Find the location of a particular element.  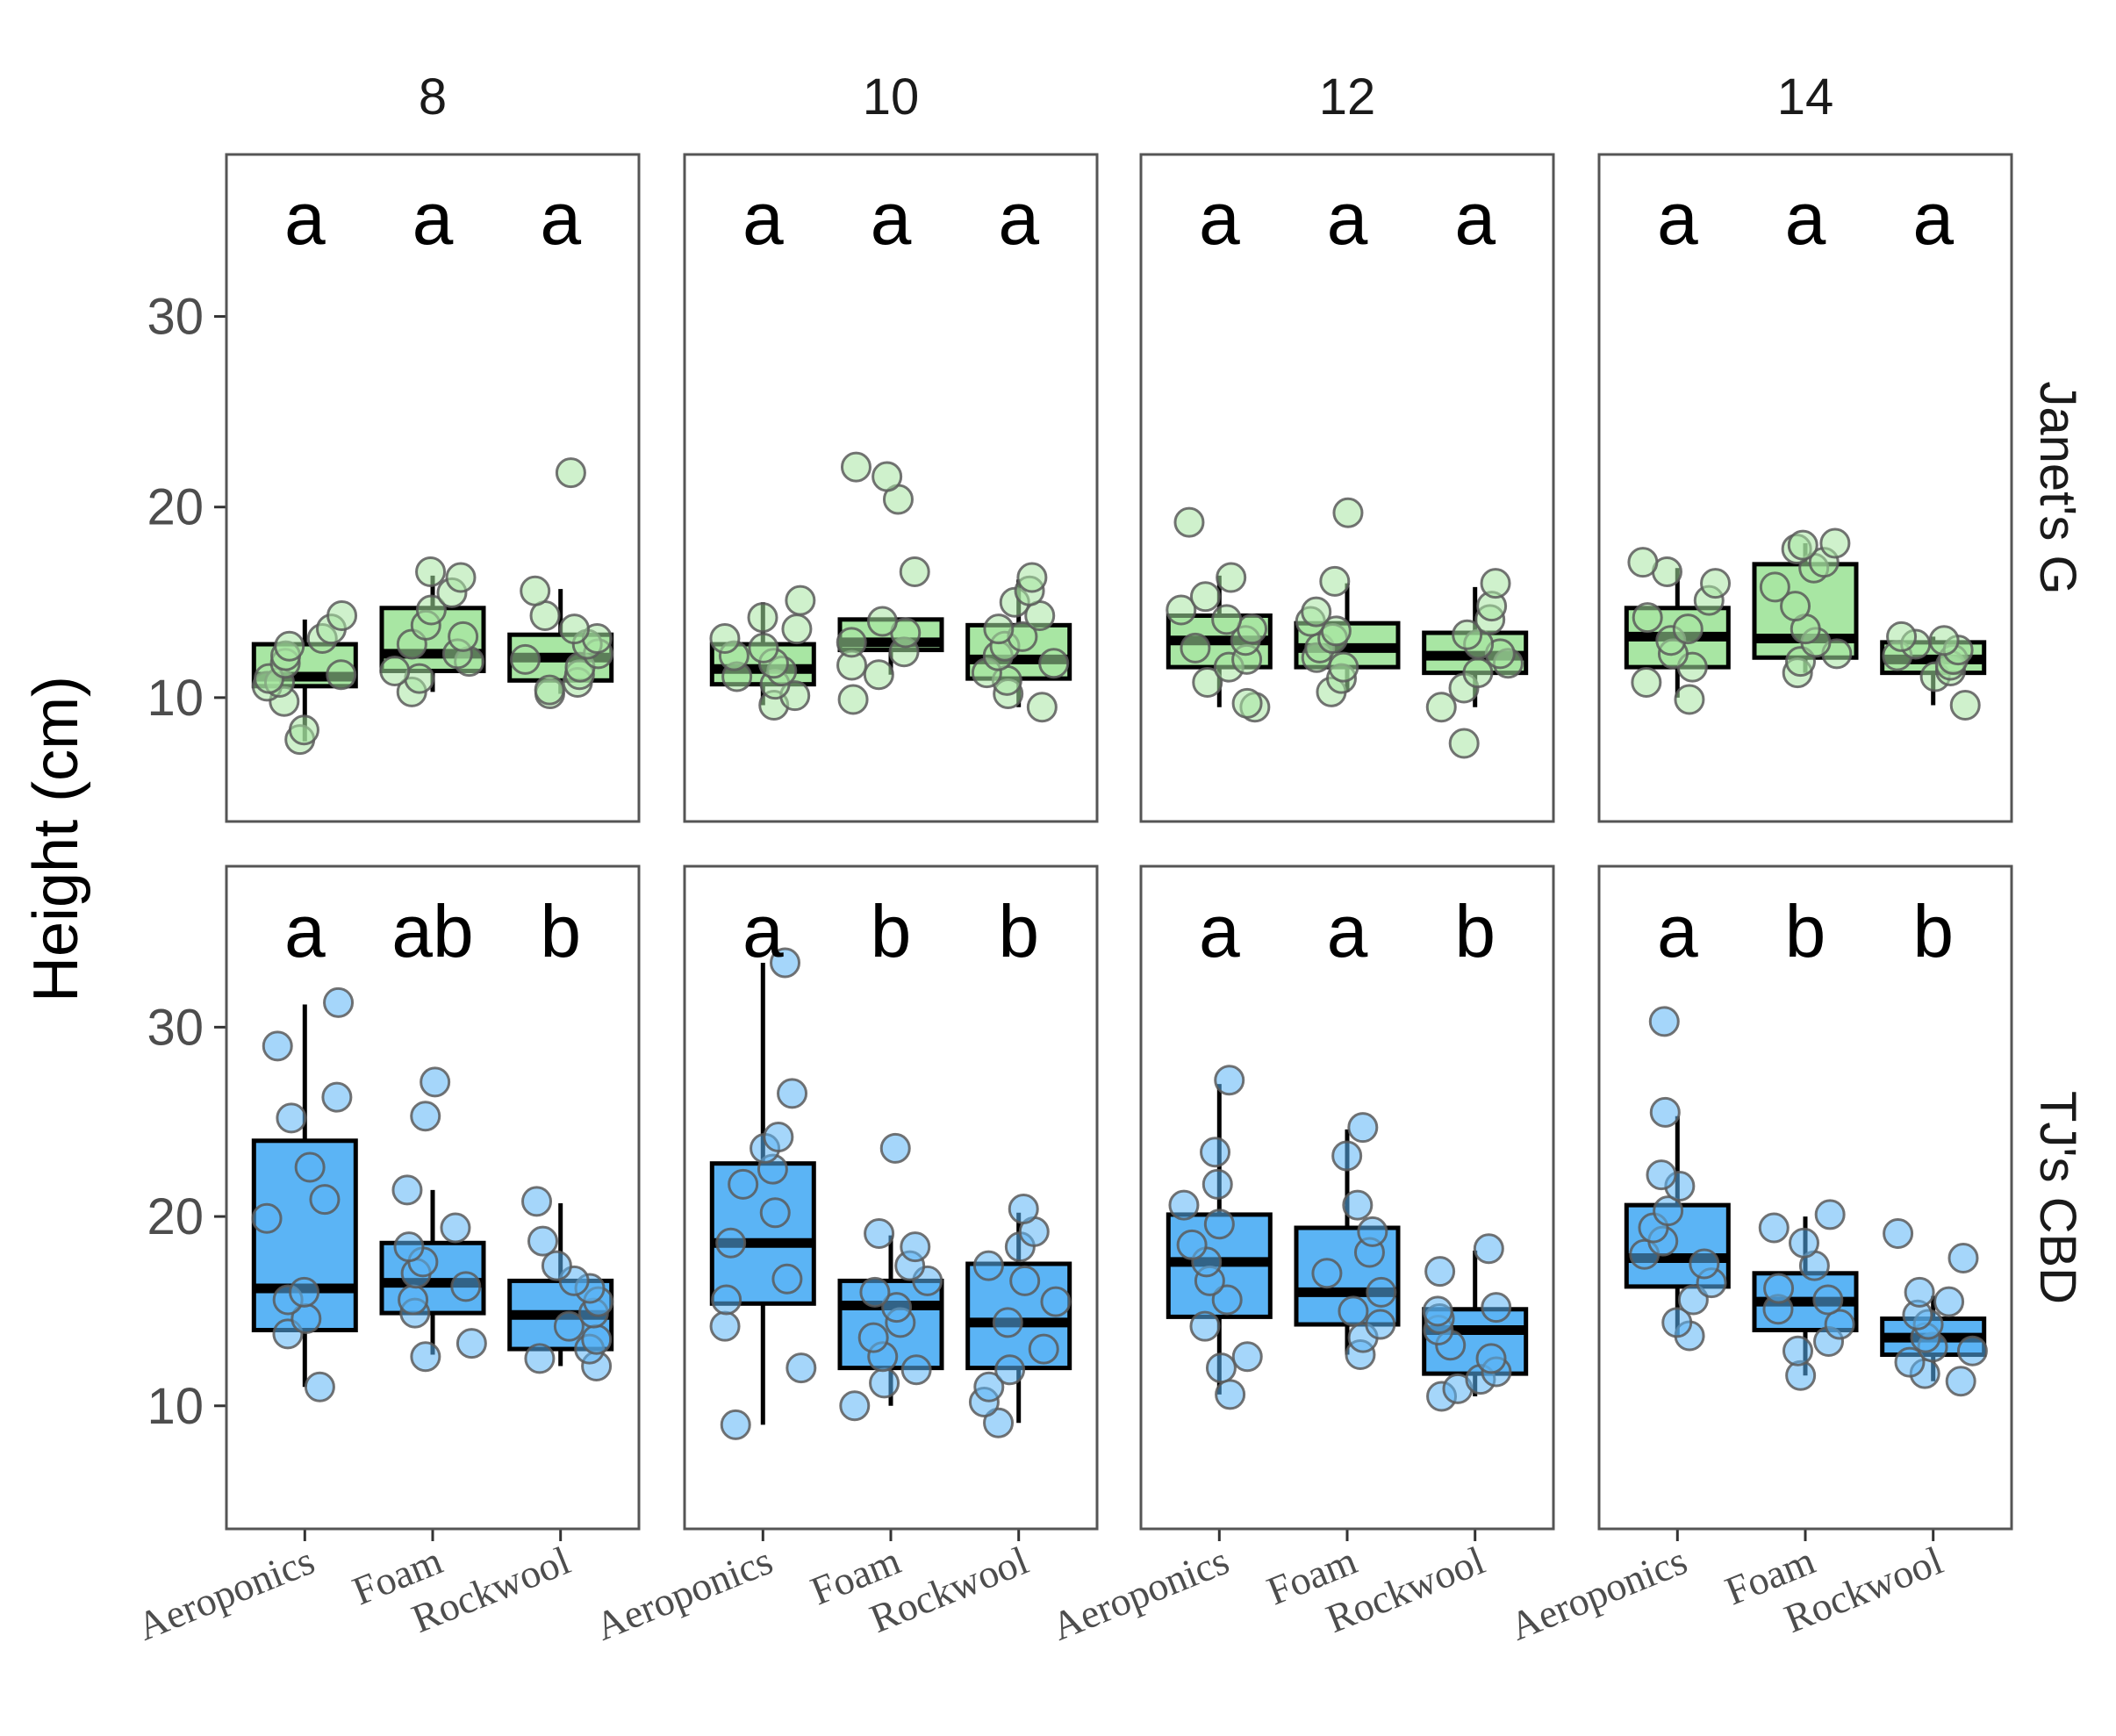

x-tick-label: Aeroponics is located at coordinates (683, 1594).